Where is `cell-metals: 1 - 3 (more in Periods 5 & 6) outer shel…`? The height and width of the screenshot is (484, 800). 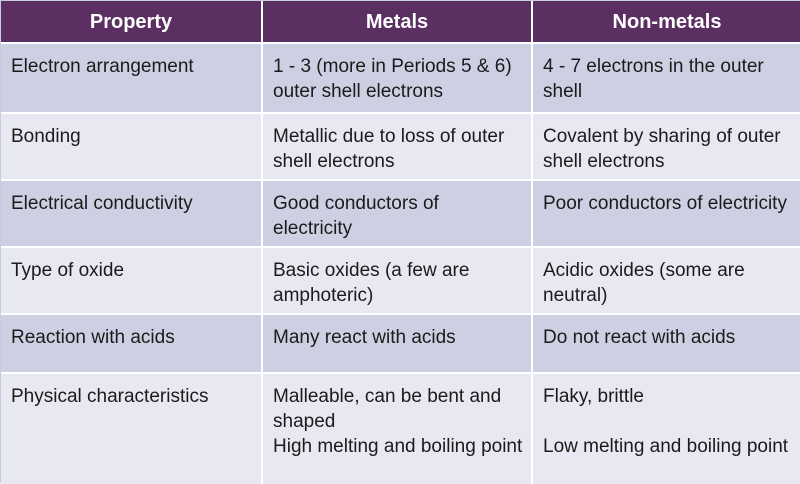
cell-metals: 1 - 3 (more in Periods 5 & 6) outer shel… is located at coordinates (398, 79).